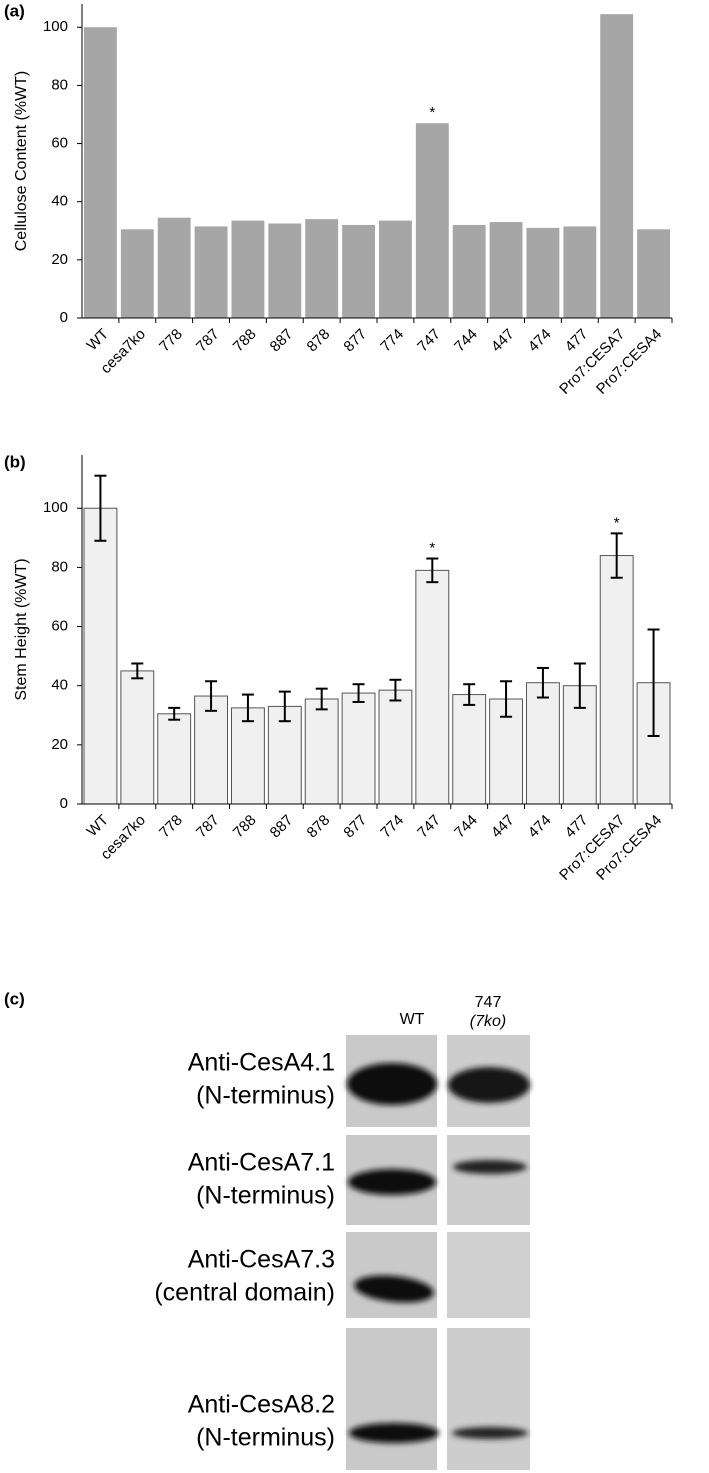 The width and height of the screenshot is (709, 1473). Describe the element at coordinates (21, 161) in the screenshot. I see `y-axis-label: Cellulose Content (%WT)` at that location.